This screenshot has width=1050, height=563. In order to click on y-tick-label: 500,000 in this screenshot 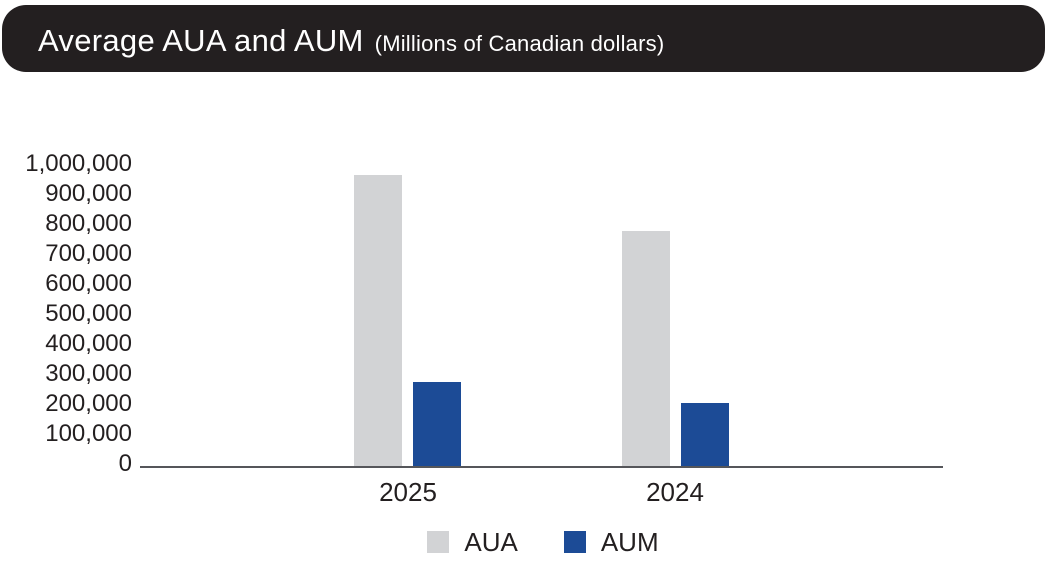, I will do `click(88, 313)`.